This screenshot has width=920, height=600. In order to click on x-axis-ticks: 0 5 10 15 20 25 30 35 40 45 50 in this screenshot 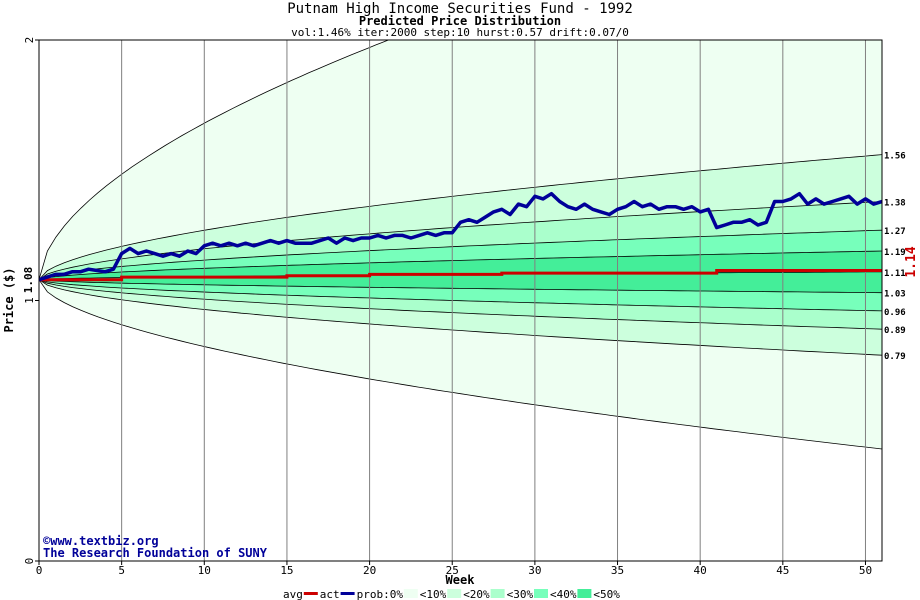, I will do `click(454, 569)`.